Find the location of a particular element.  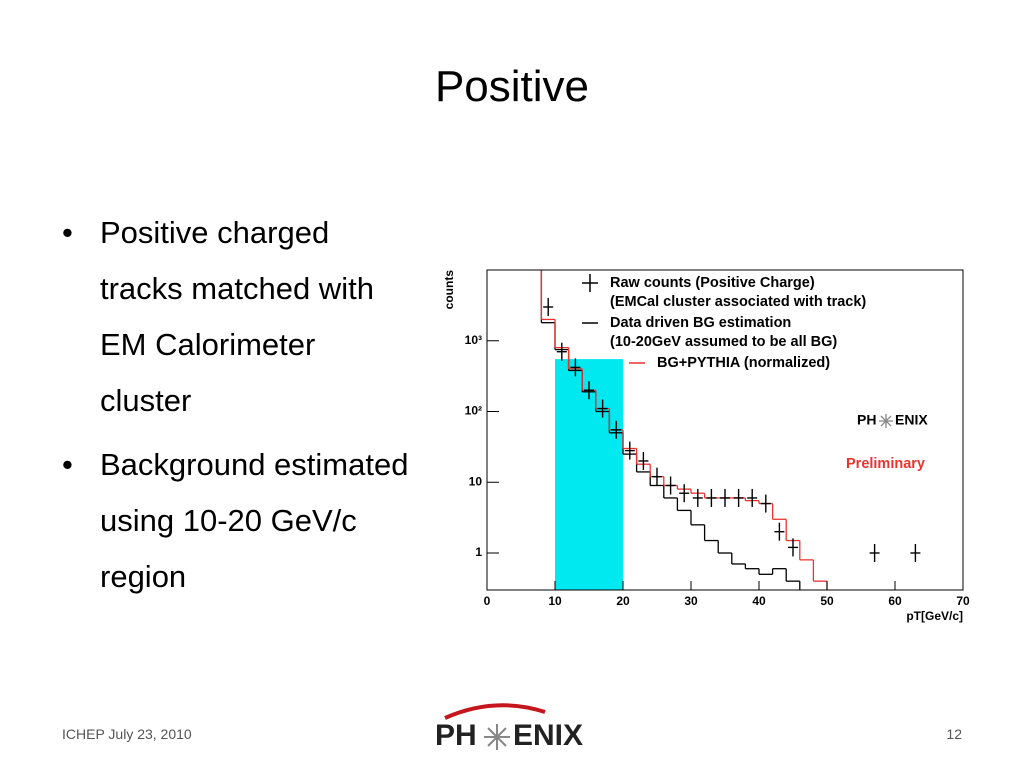

y-axis-label: counts is located at coordinates (449, 290).